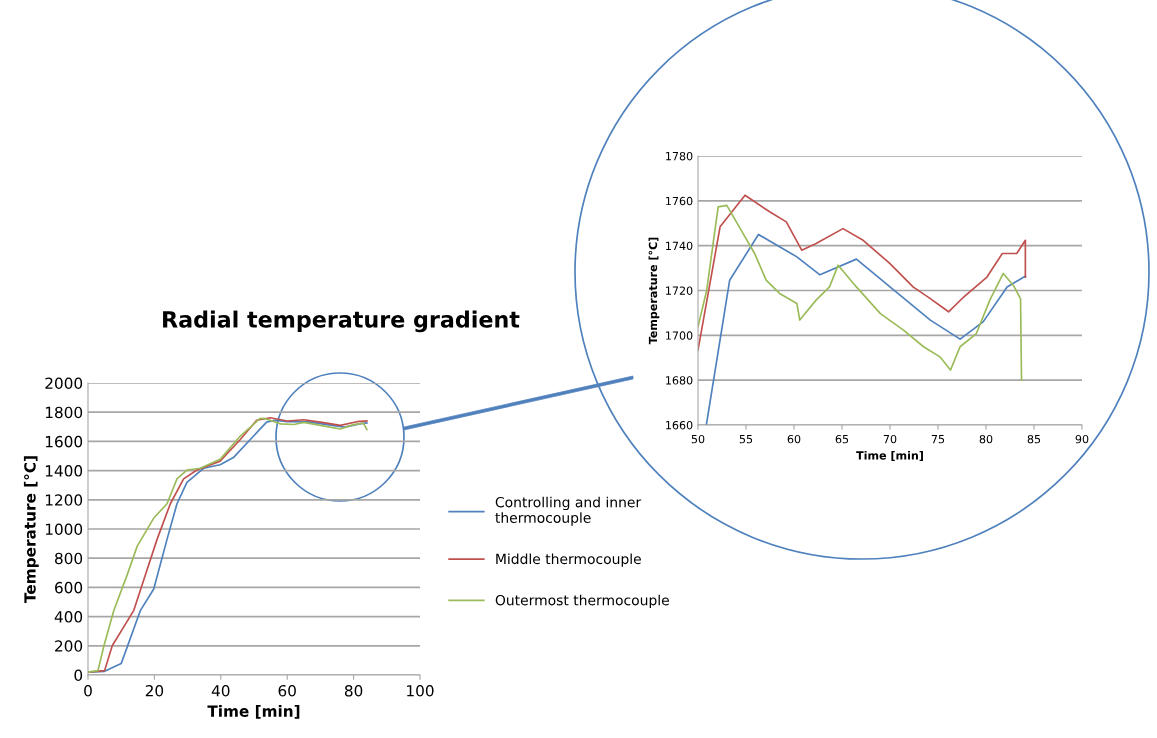 The image size is (1157, 738). I want to click on y-tick-label: 1680, so click(679, 380).